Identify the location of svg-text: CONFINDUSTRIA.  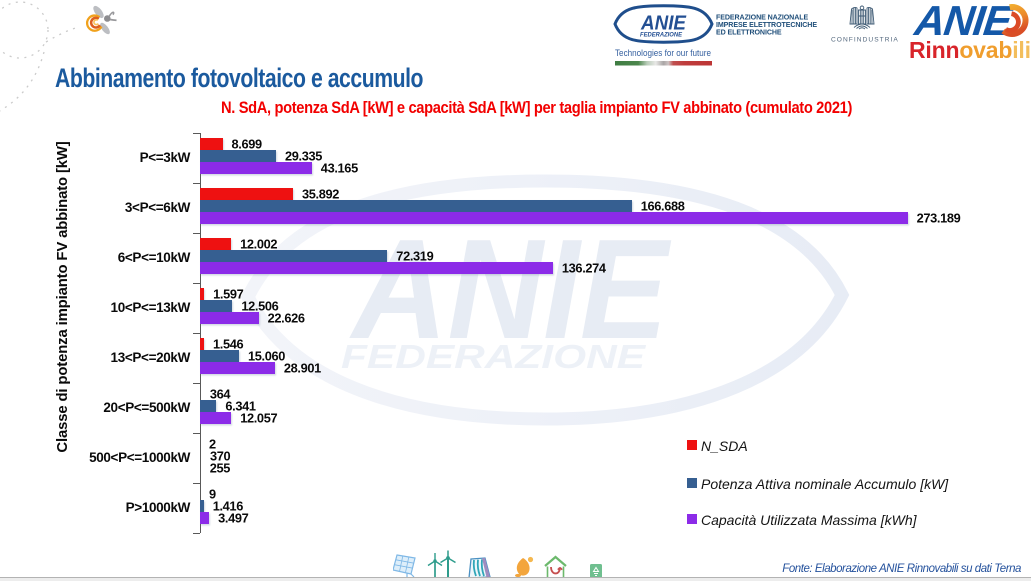
(865, 40).